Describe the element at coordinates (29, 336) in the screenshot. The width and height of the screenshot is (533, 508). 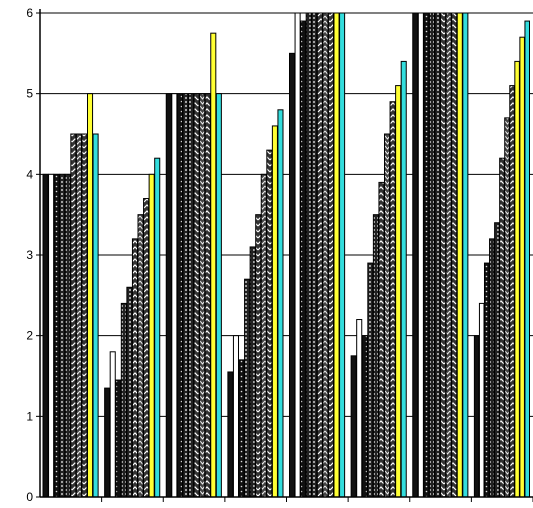
I see `y-tick-label: 2` at that location.